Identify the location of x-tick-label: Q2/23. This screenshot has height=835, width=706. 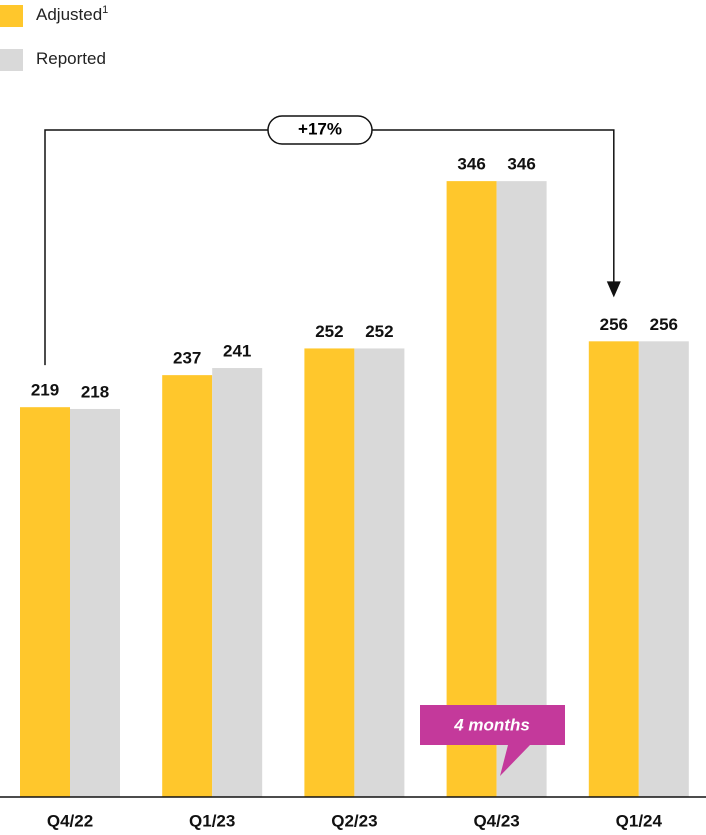
(354, 820).